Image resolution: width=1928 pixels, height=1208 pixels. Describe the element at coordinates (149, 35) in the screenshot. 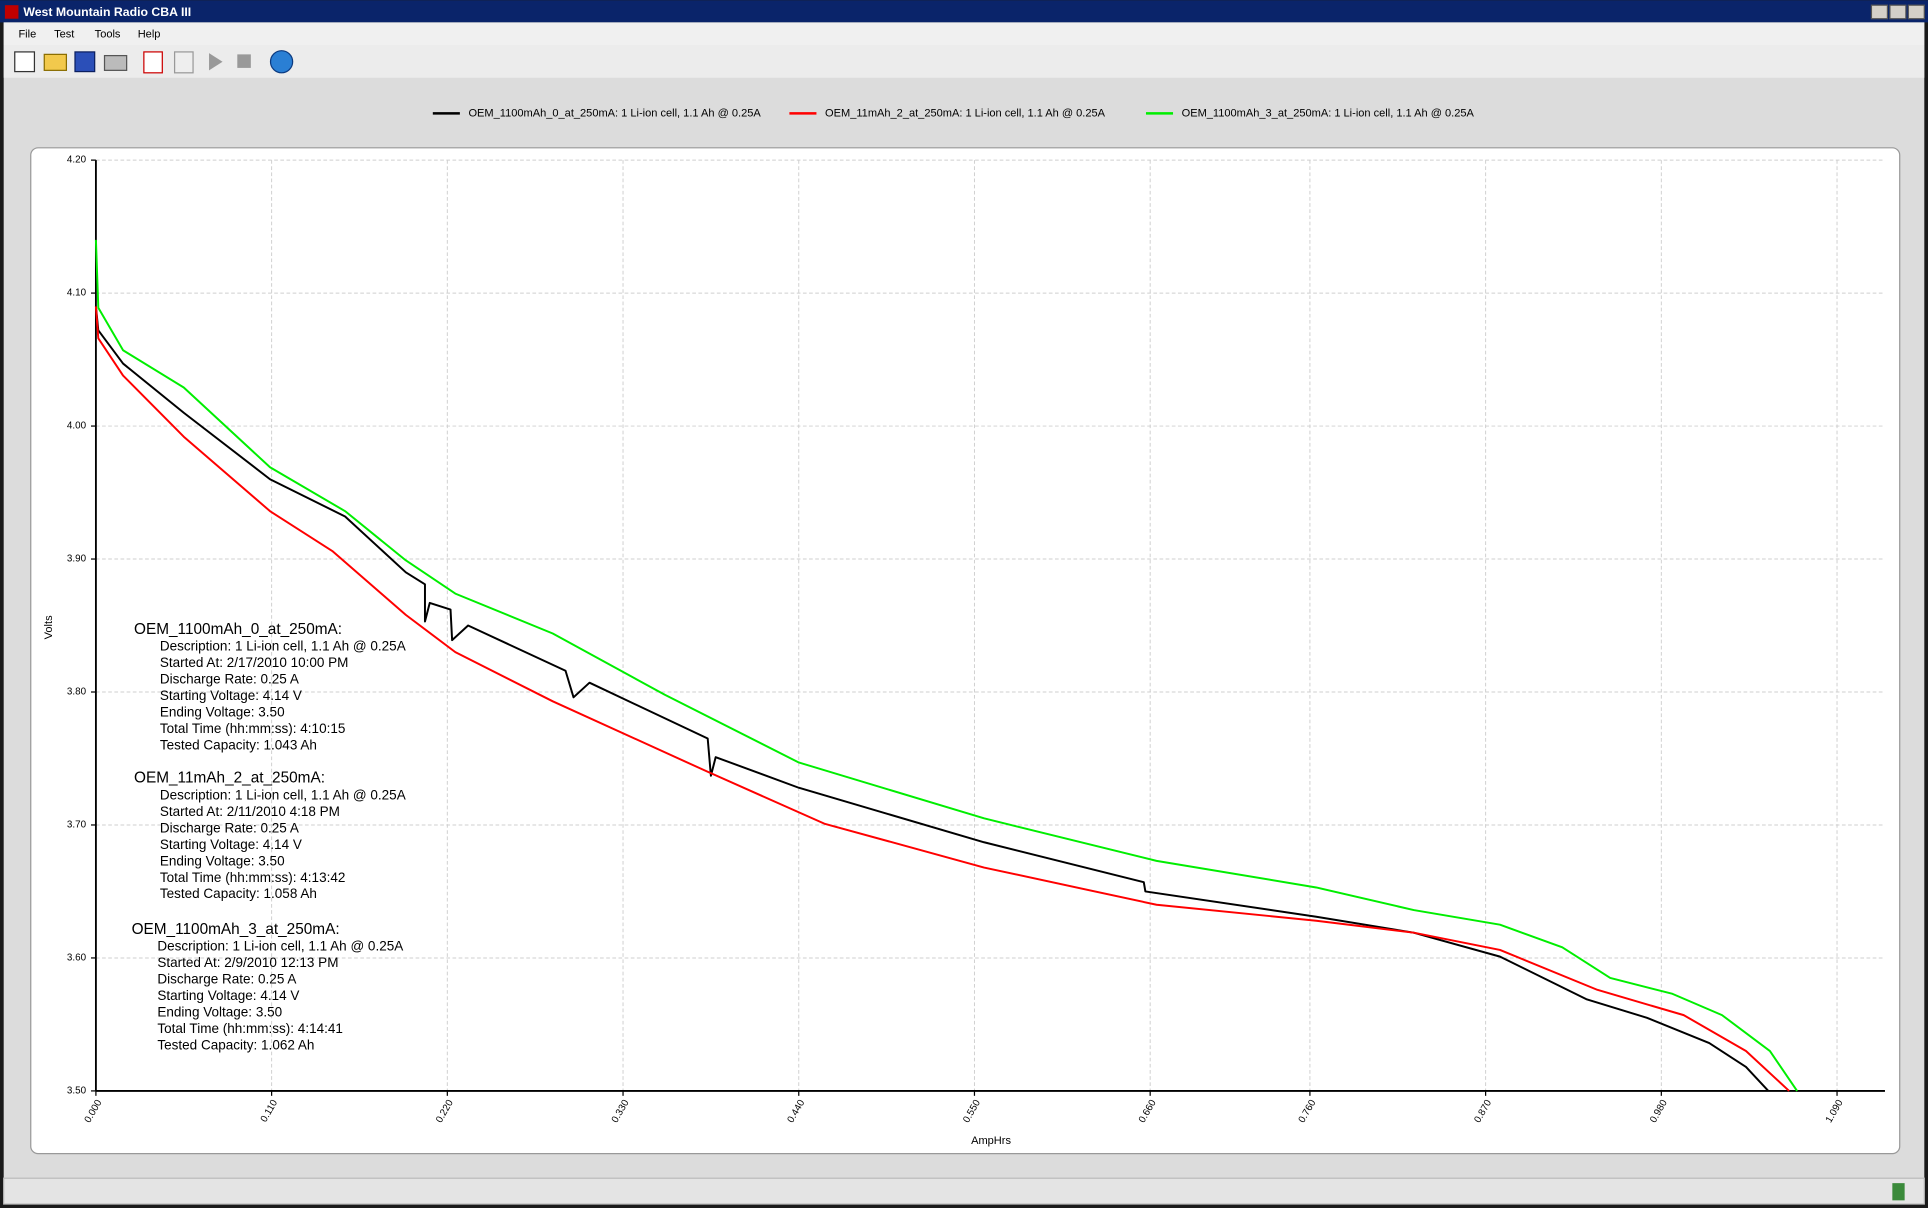

I see `menu-item: Help` at that location.